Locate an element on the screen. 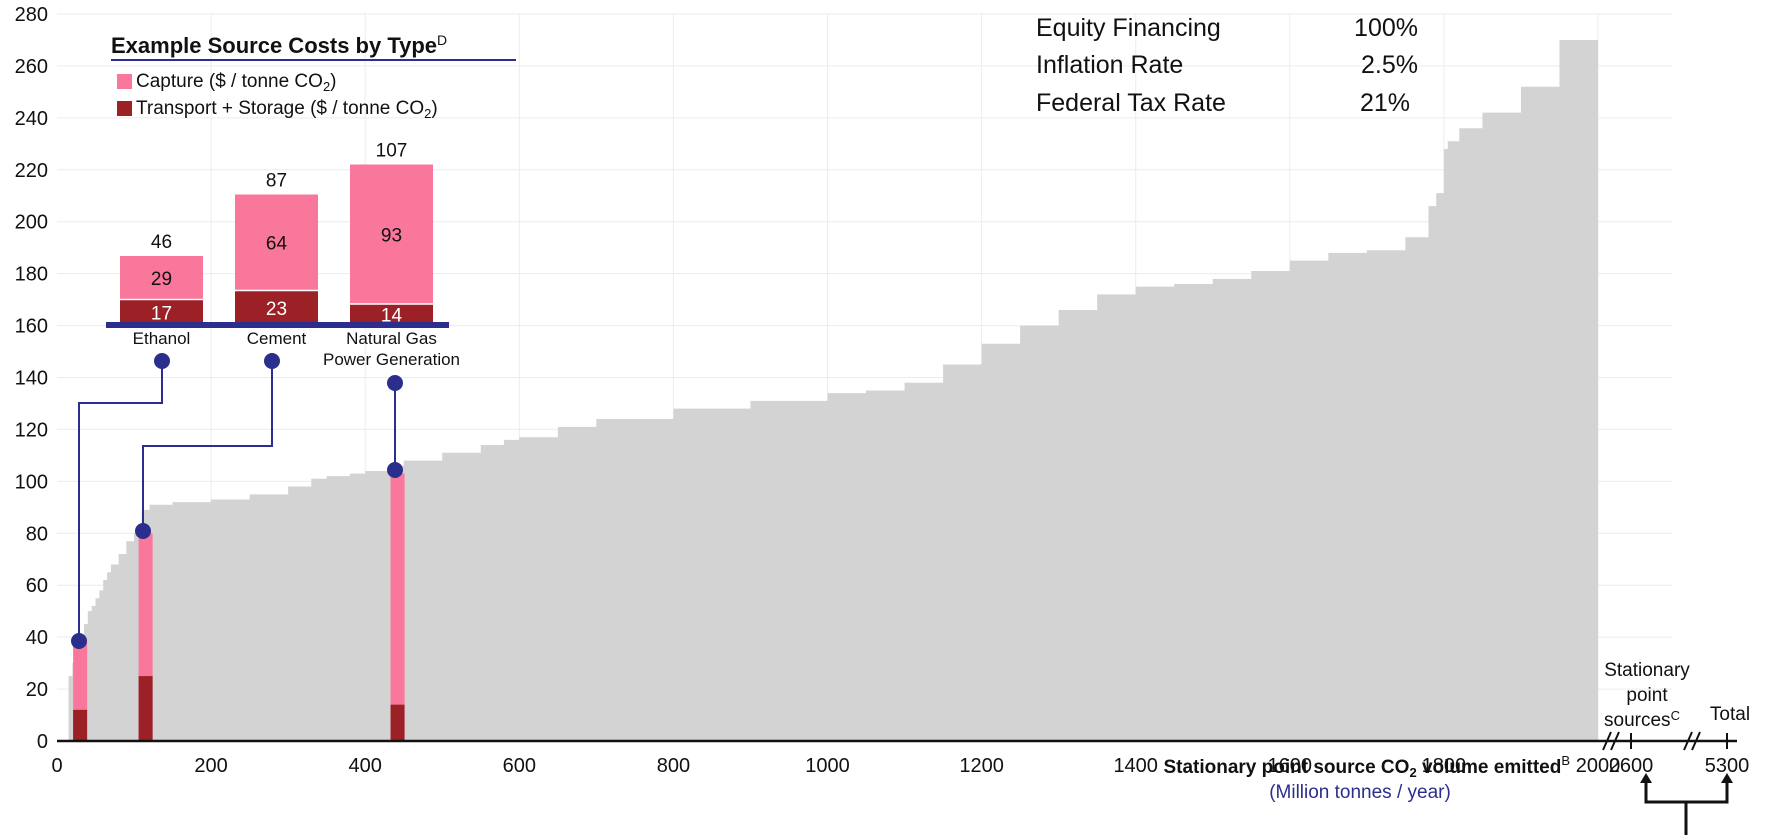  y-tick-label: 0 is located at coordinates (42, 742).